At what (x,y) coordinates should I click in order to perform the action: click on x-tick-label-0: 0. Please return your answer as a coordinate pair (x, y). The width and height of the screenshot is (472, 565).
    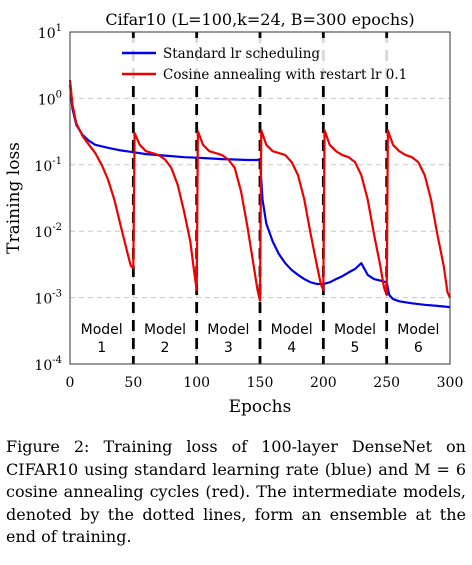
    Looking at the image, I should click on (70, 383).